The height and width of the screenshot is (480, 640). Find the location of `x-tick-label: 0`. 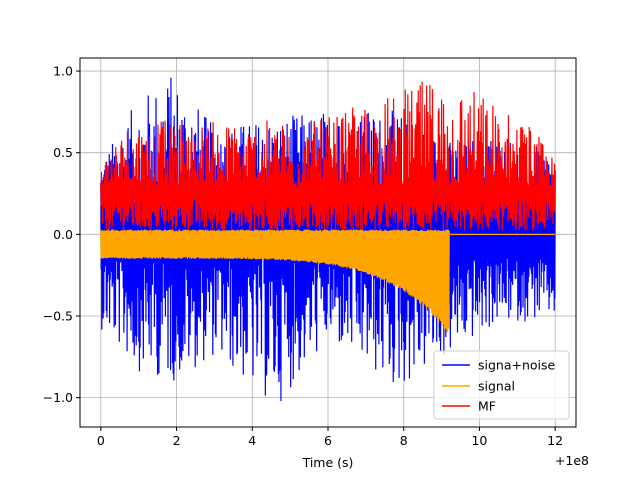

x-tick-label: 0 is located at coordinates (101, 440).